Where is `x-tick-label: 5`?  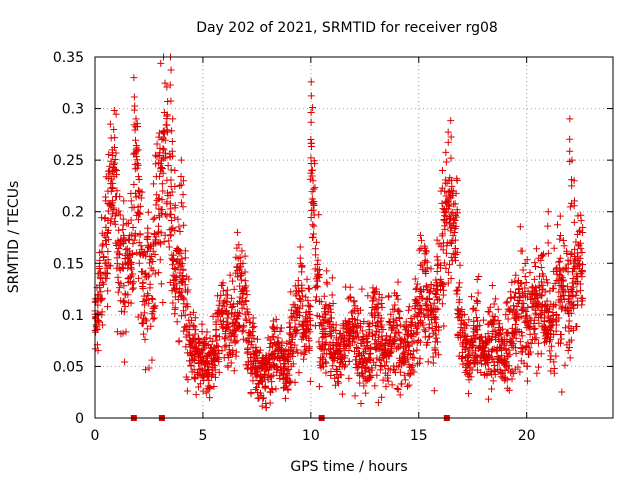
x-tick-label: 5 is located at coordinates (202, 436).